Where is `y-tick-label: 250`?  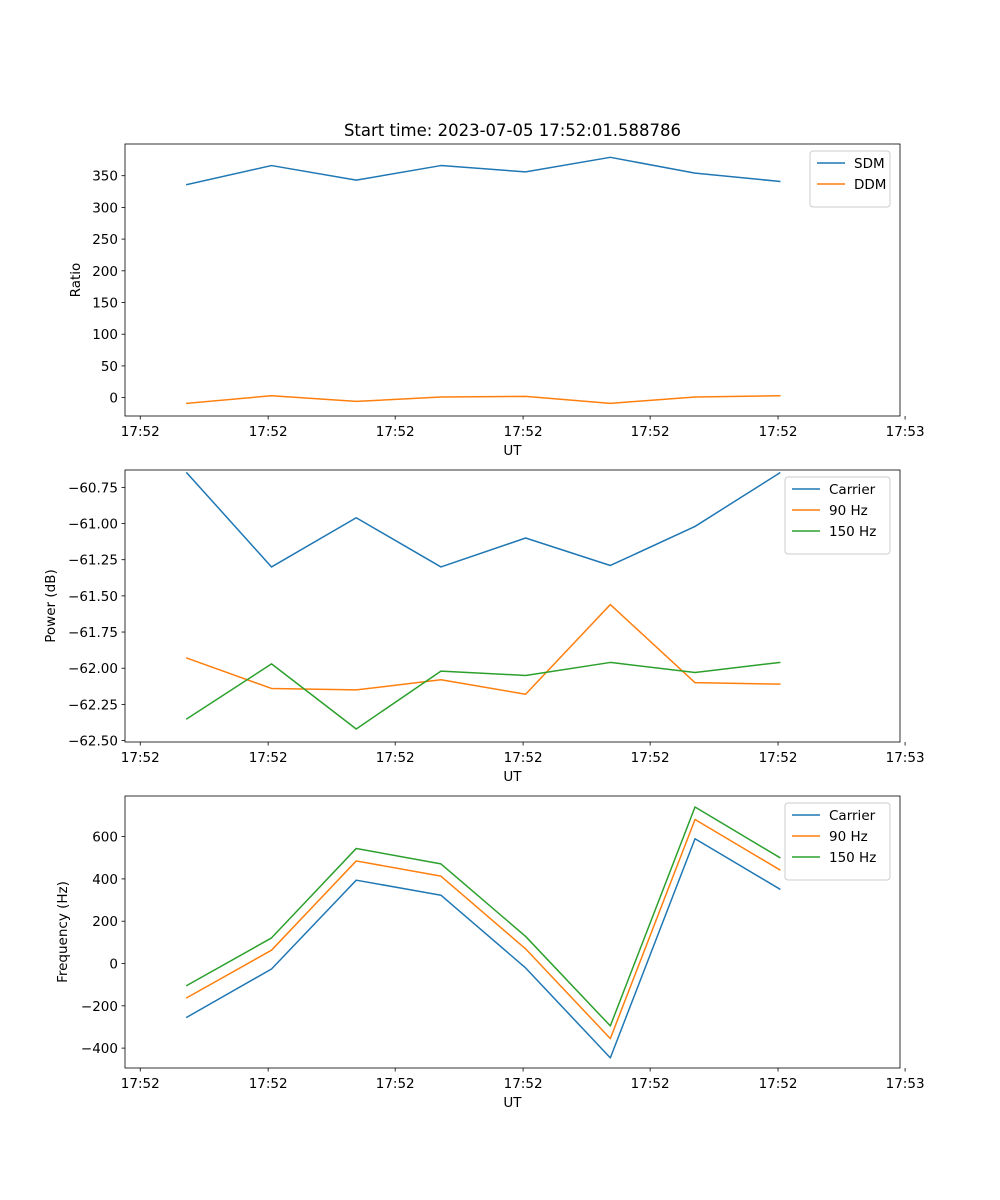
y-tick-label: 250 is located at coordinates (105, 240).